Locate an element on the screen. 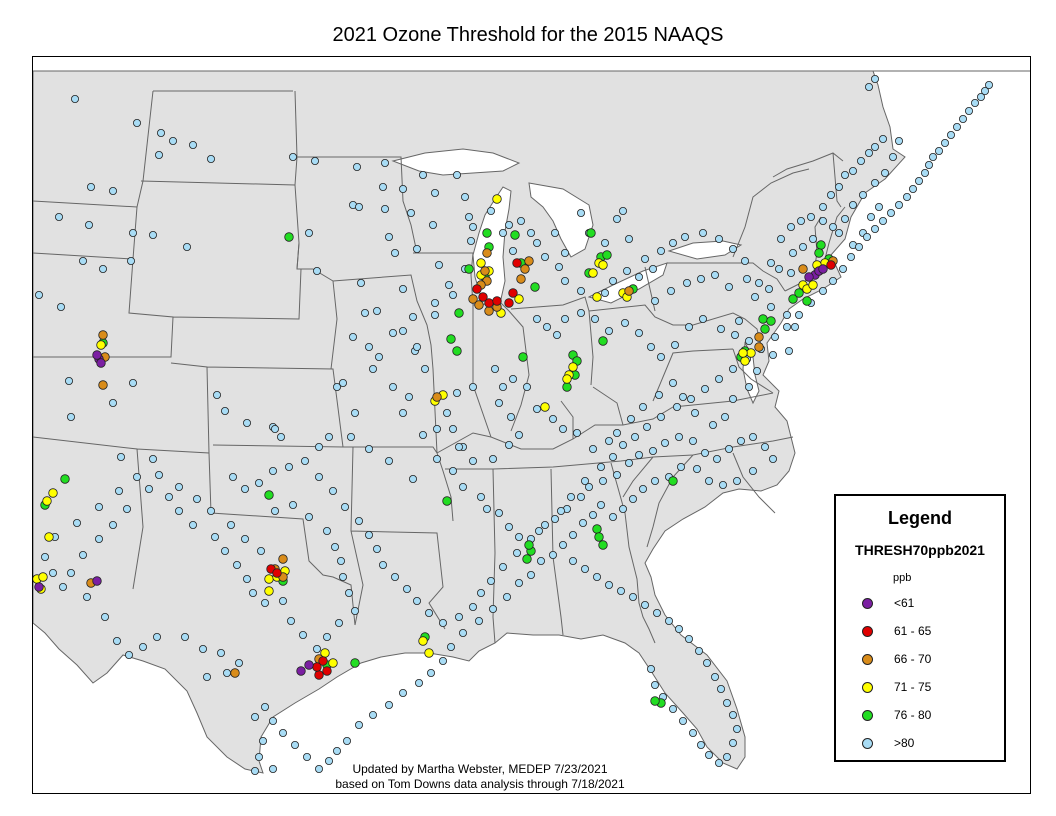  legend-label: 61 - 65 is located at coordinates (913, 631).